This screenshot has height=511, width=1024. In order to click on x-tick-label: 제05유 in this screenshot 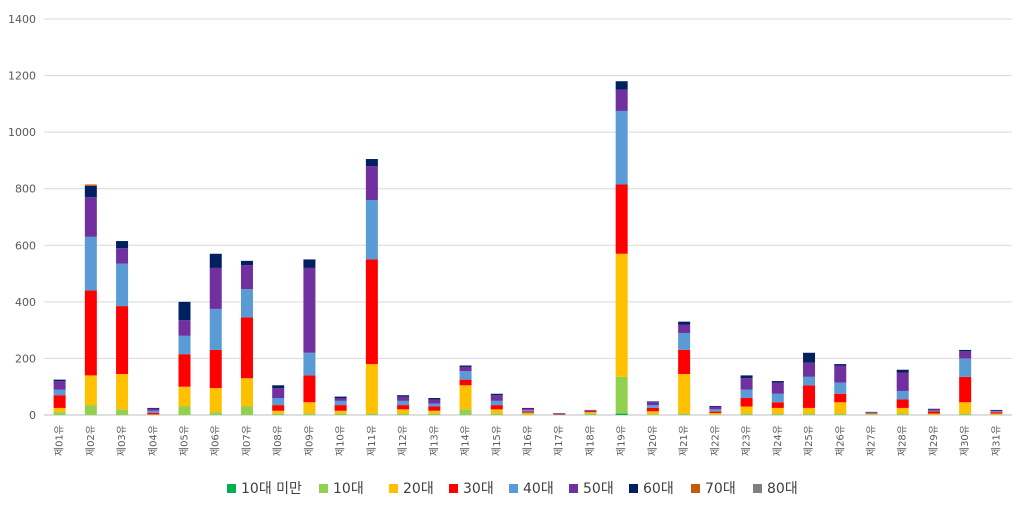, I will do `click(185, 440)`.